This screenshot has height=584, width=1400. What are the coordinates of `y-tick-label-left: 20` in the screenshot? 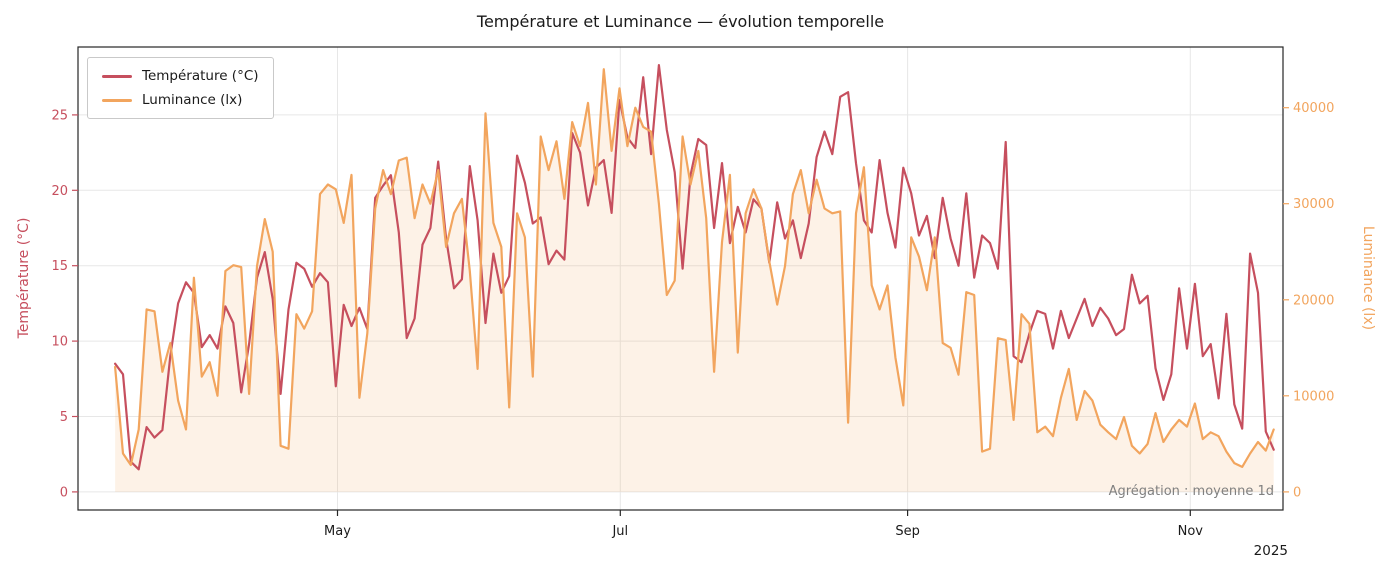 It's located at (59, 191).